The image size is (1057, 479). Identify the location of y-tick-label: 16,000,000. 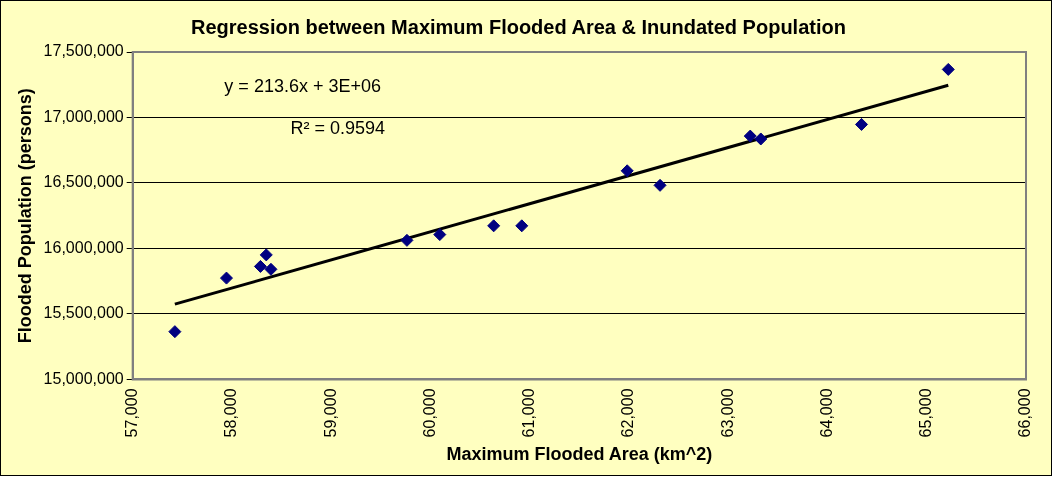
(83, 247).